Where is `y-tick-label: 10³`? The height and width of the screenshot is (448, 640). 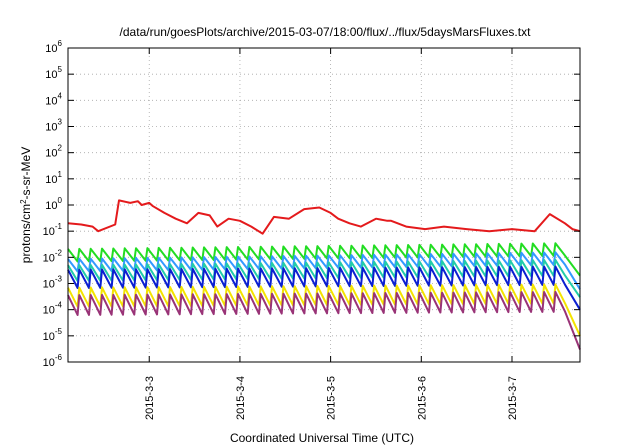
y-tick-label: 10³ is located at coordinates (53, 126).